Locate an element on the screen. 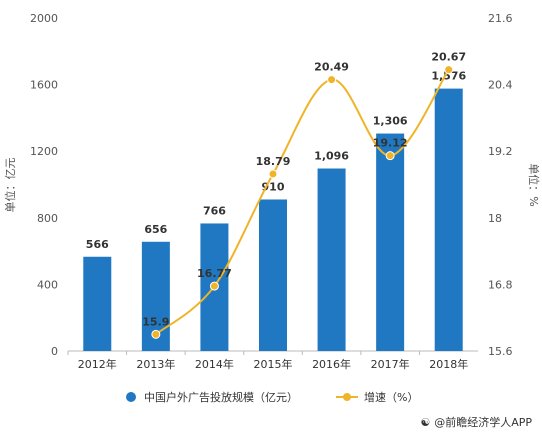  legend-swatch-line is located at coordinates (347, 397).